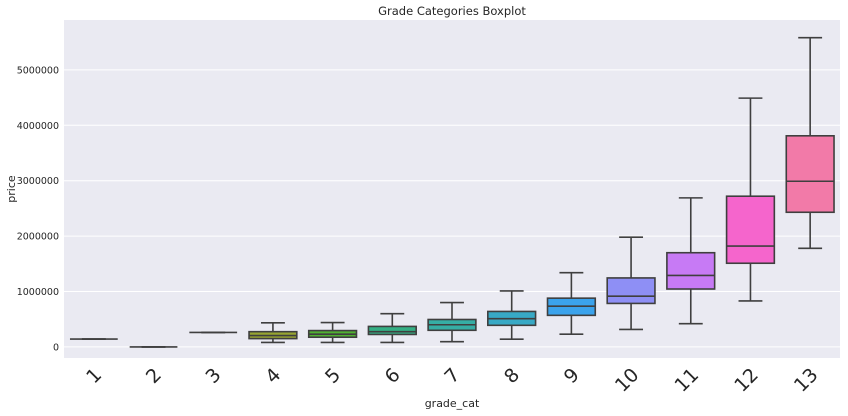 The height and width of the screenshot is (416, 848). Describe the element at coordinates (452, 403) in the screenshot. I see `x-axis-label: grade_cat` at that location.